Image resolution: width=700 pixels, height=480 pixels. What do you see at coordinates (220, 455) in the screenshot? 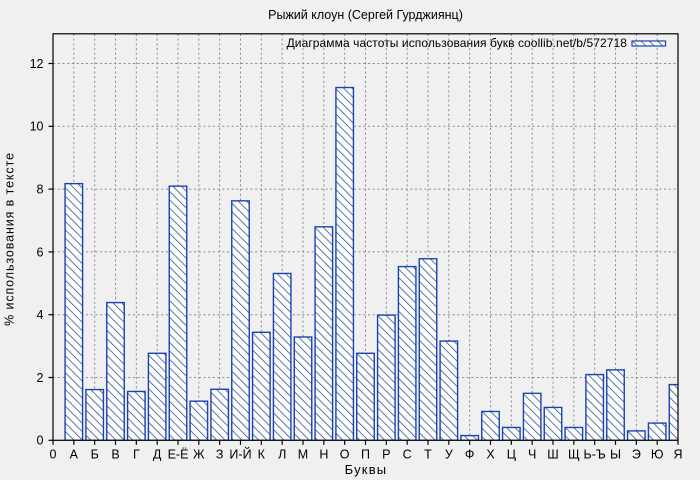
I see `svg-text: З` at bounding box center [220, 455].